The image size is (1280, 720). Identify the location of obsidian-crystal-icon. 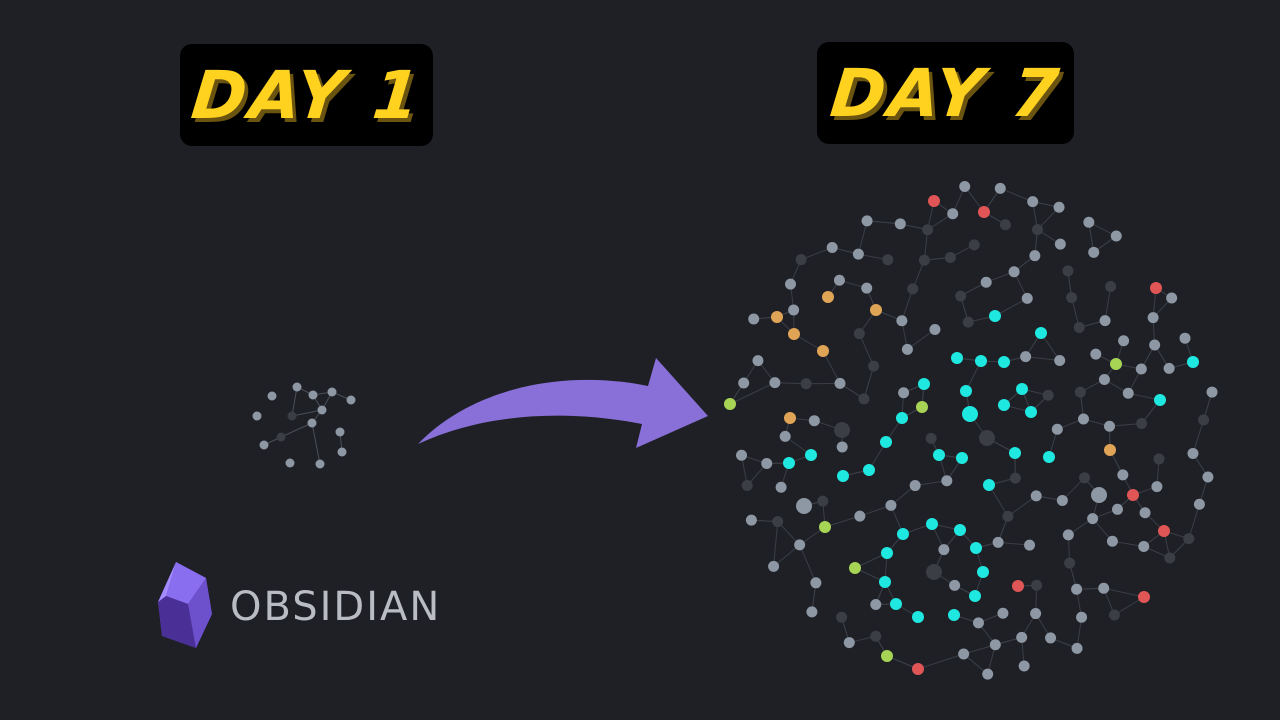
(186, 607).